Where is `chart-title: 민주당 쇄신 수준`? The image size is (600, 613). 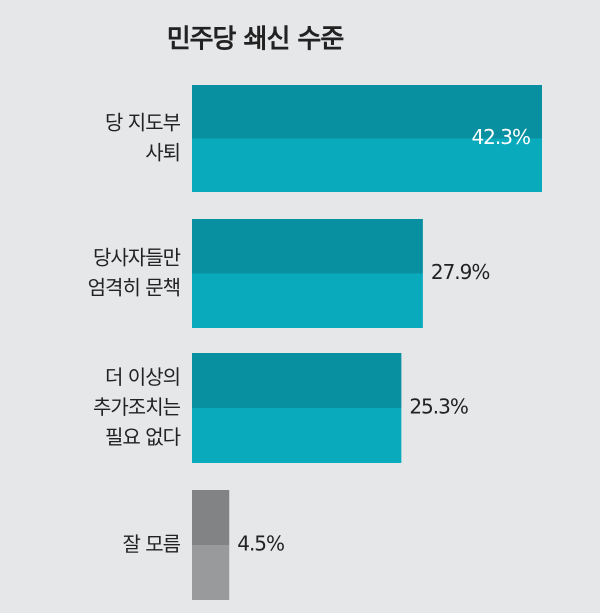
chart-title: 민주당 쇄신 수준 is located at coordinates (256, 40).